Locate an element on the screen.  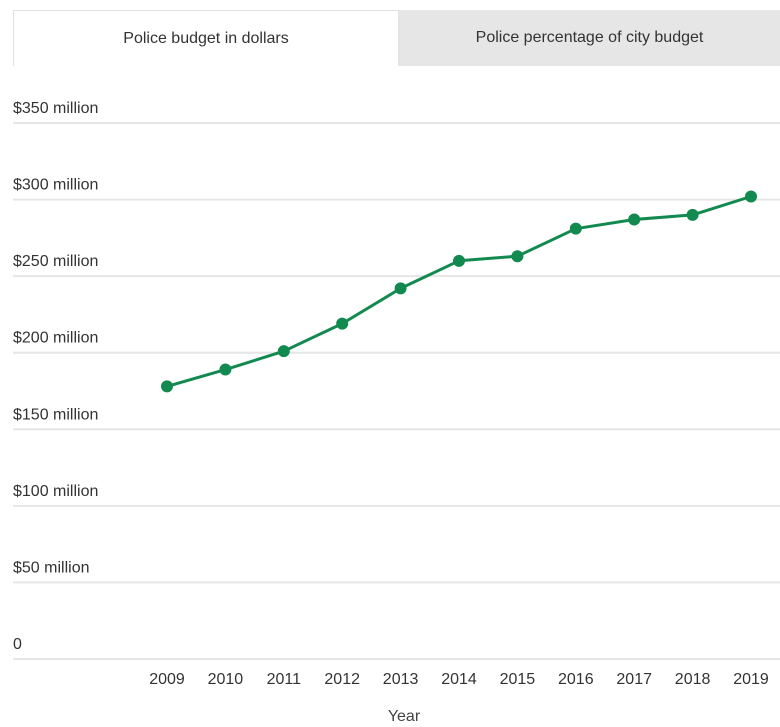
tab-police-percentage-city-budget: Police percentage of city budget is located at coordinates (589, 38).